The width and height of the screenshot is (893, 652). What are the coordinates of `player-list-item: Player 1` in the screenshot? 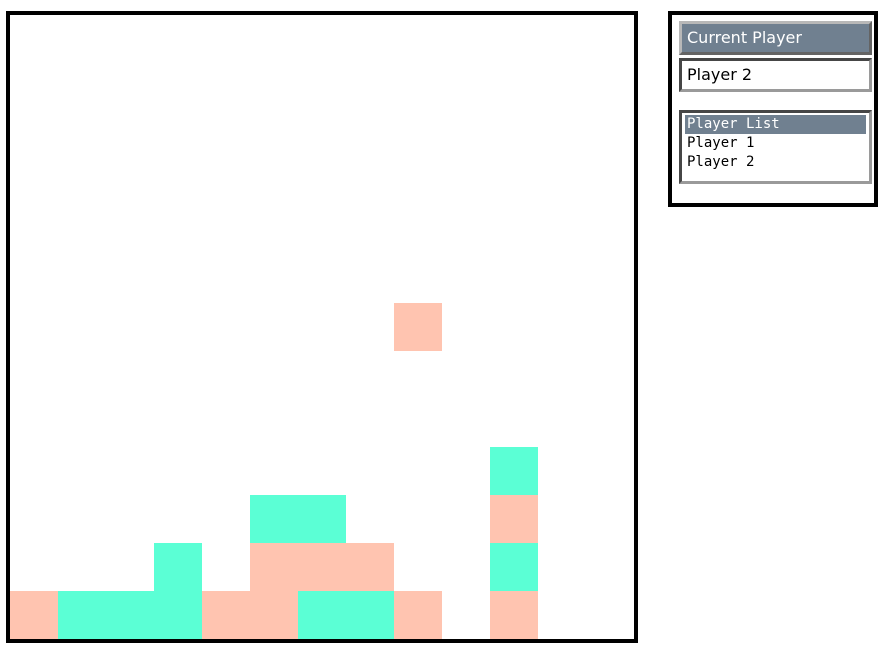 It's located at (721, 143).